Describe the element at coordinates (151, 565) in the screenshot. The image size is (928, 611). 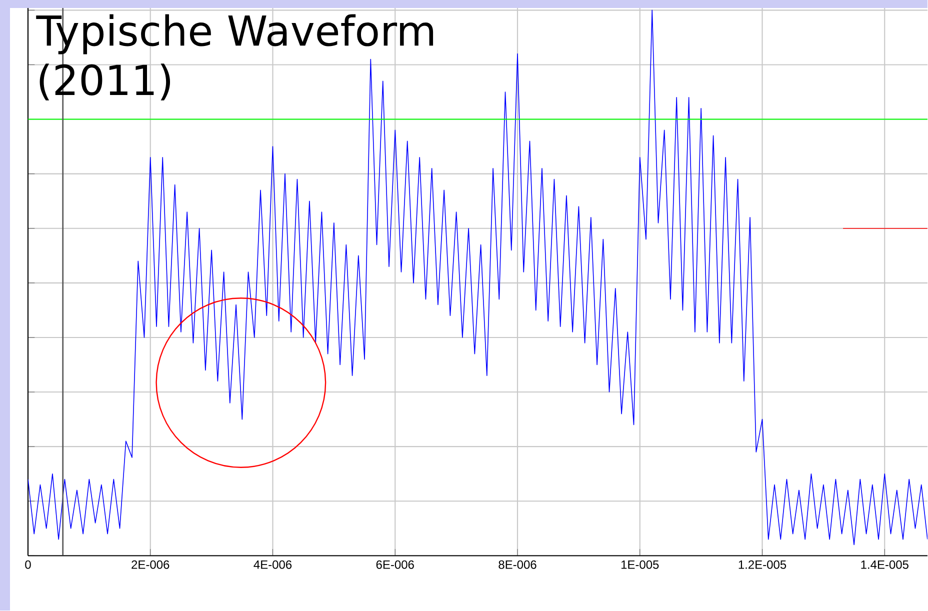
I see `x-tick-label: 2E-006` at that location.